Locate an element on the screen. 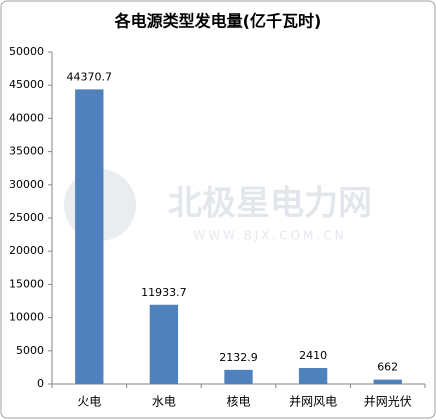 The image size is (437, 420). data-label: 2410 is located at coordinates (313, 355).